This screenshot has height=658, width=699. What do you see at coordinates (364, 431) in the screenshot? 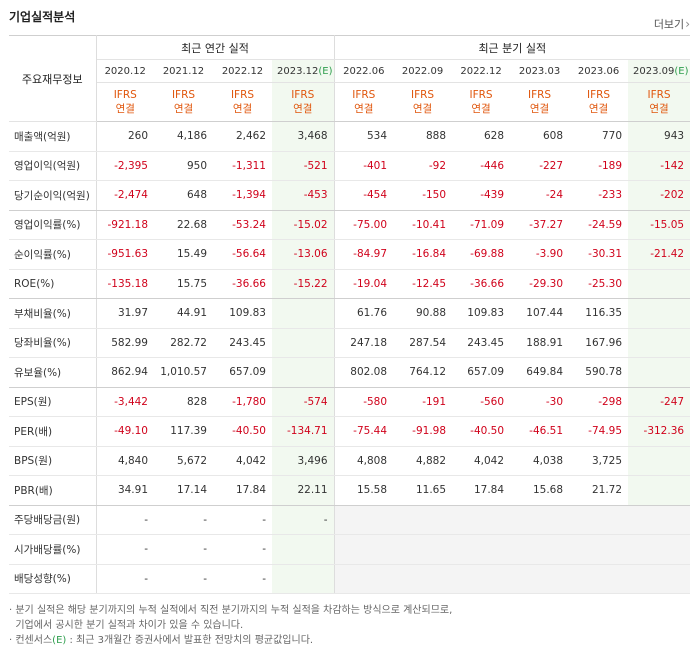
I see `value-cell: -75.44` at bounding box center [364, 431].